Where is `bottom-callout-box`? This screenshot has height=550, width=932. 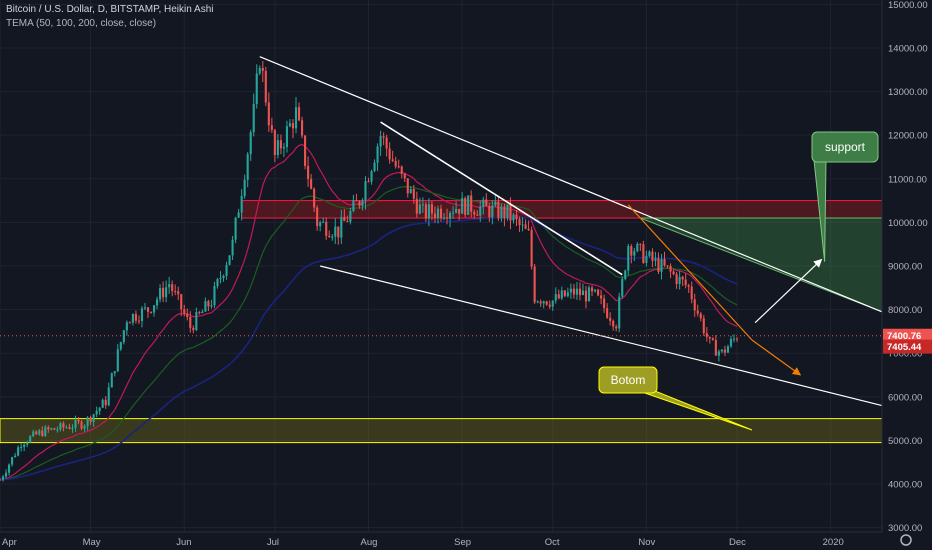
bottom-callout-box is located at coordinates (628, 380).